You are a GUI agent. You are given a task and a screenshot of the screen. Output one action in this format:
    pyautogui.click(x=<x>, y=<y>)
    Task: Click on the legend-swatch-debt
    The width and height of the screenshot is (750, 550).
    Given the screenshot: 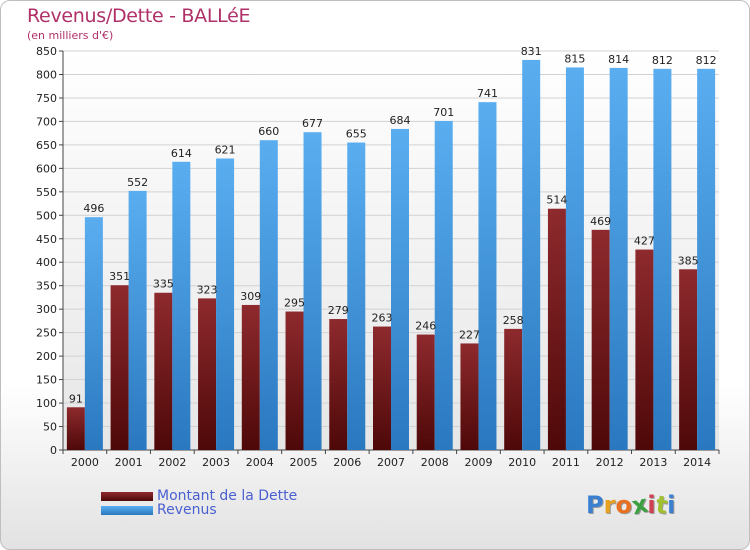 What is the action you would take?
    pyautogui.click(x=127, y=496)
    